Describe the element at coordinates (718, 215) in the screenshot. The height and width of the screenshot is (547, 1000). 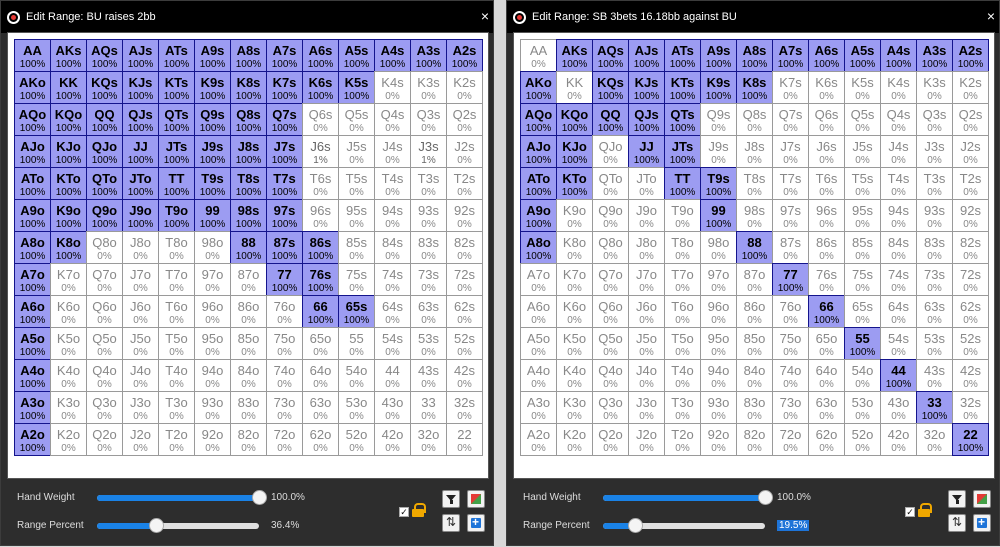
I see `hand-cell-99: 99 100%` at that location.